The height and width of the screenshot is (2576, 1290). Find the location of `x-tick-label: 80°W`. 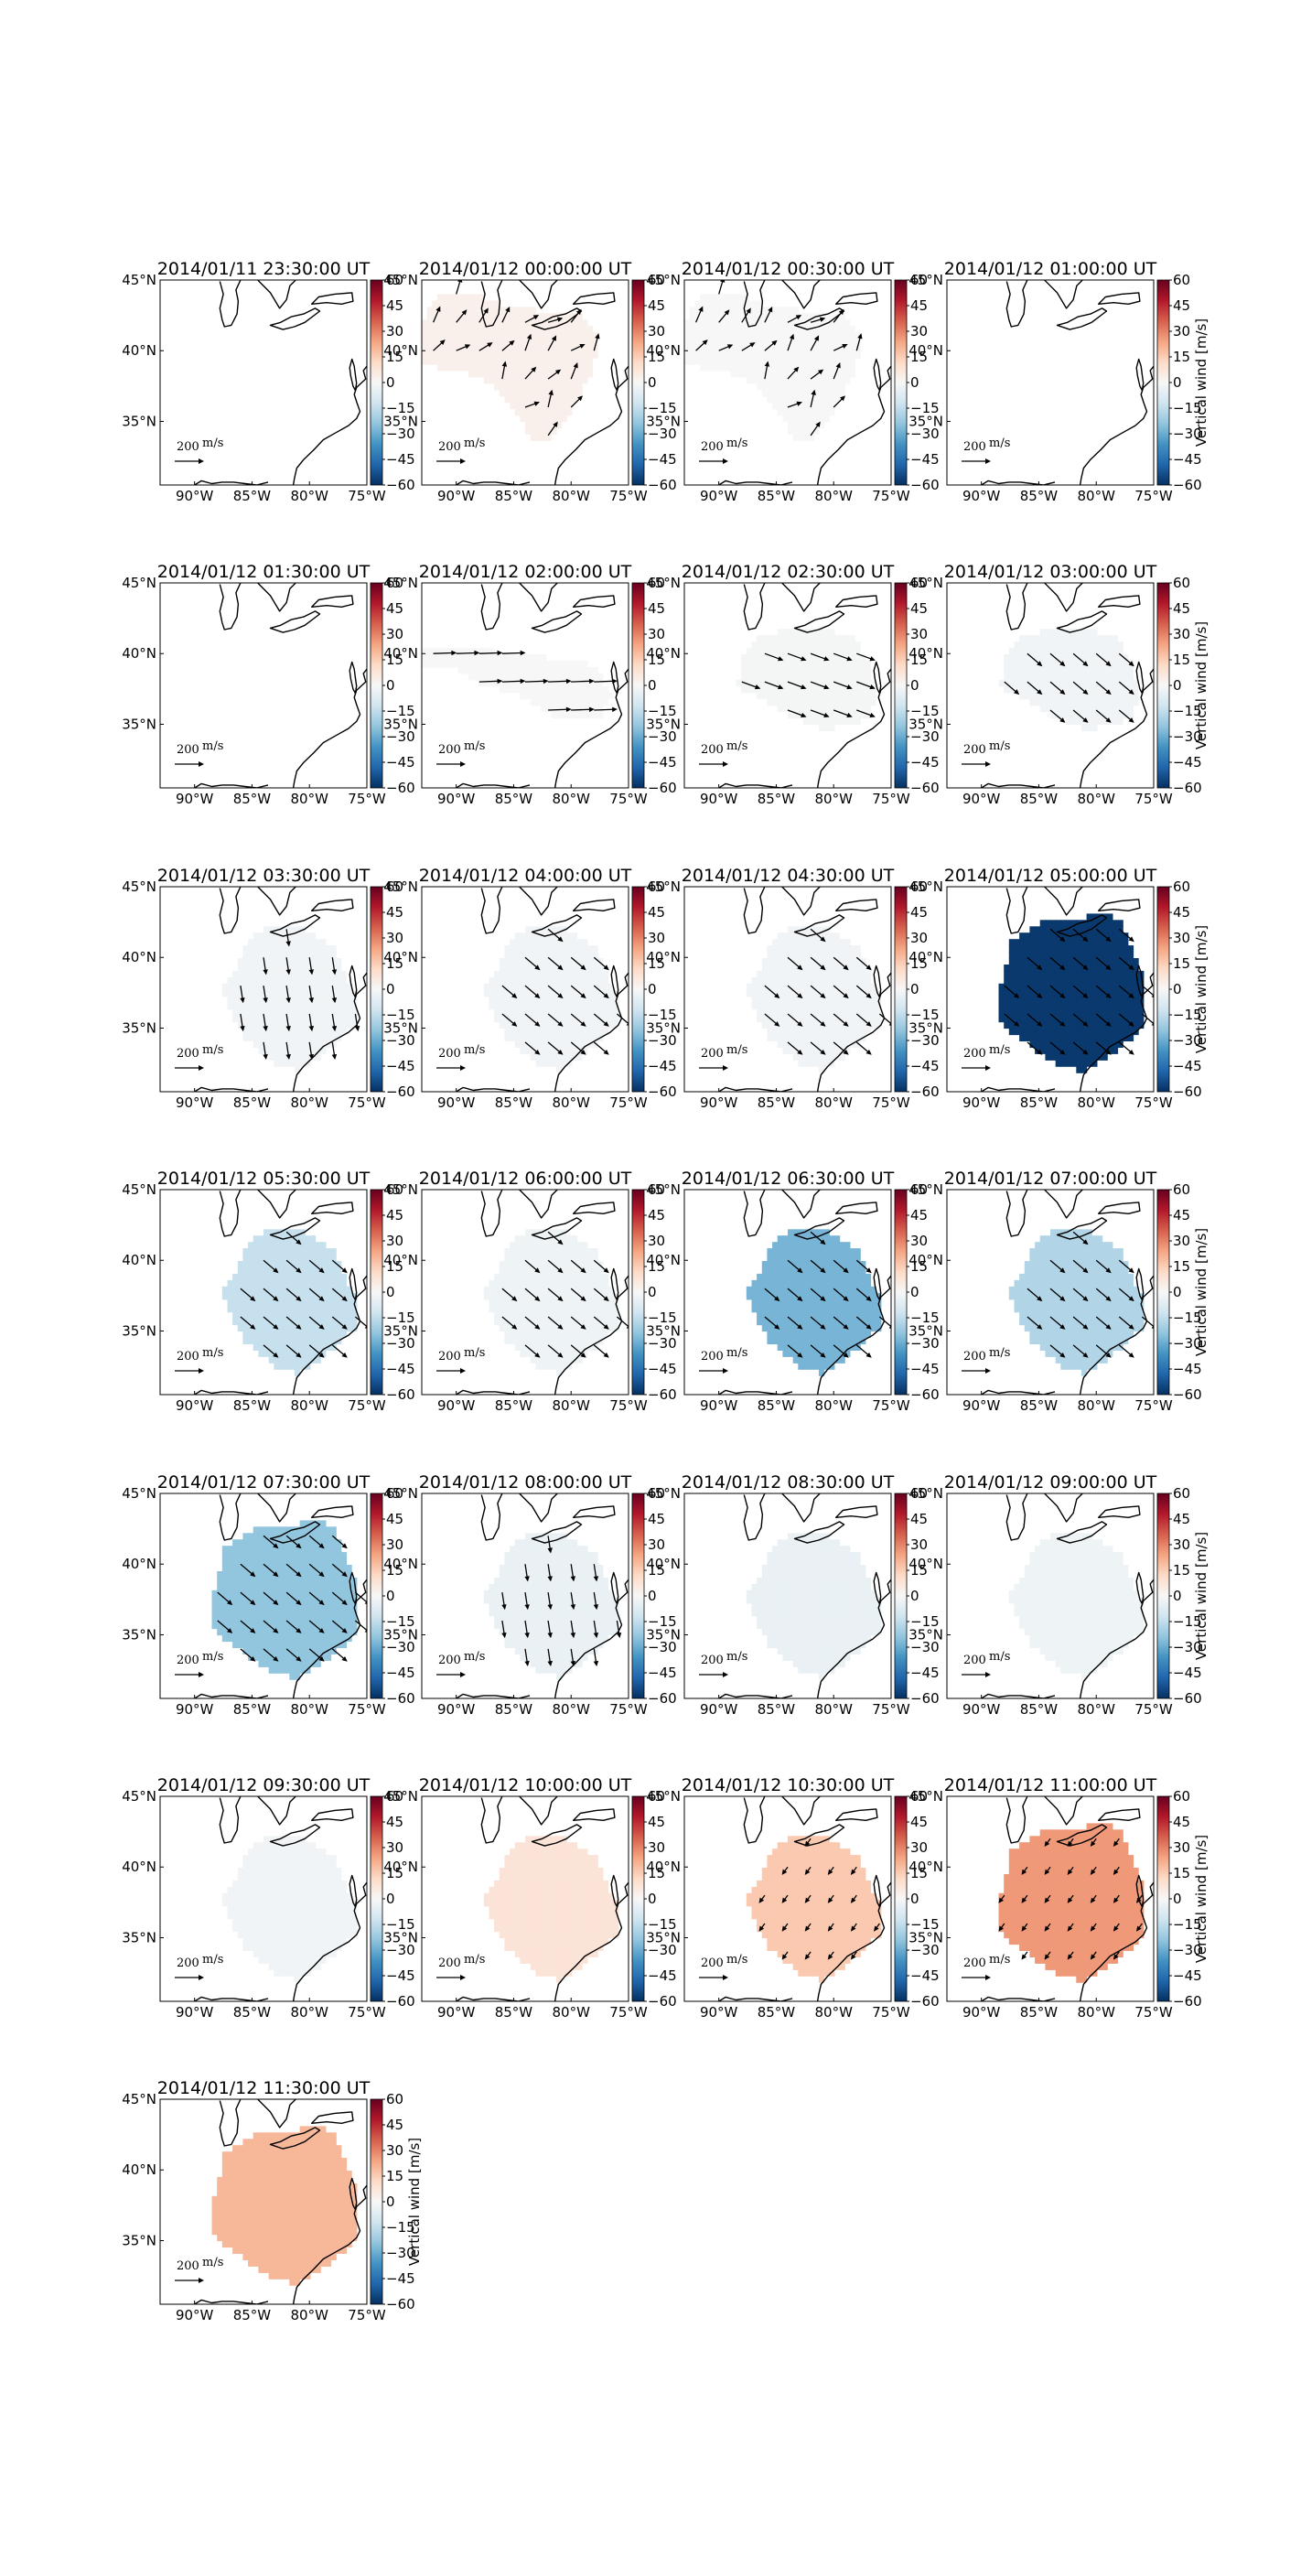

x-tick-label: 80°W is located at coordinates (572, 799).